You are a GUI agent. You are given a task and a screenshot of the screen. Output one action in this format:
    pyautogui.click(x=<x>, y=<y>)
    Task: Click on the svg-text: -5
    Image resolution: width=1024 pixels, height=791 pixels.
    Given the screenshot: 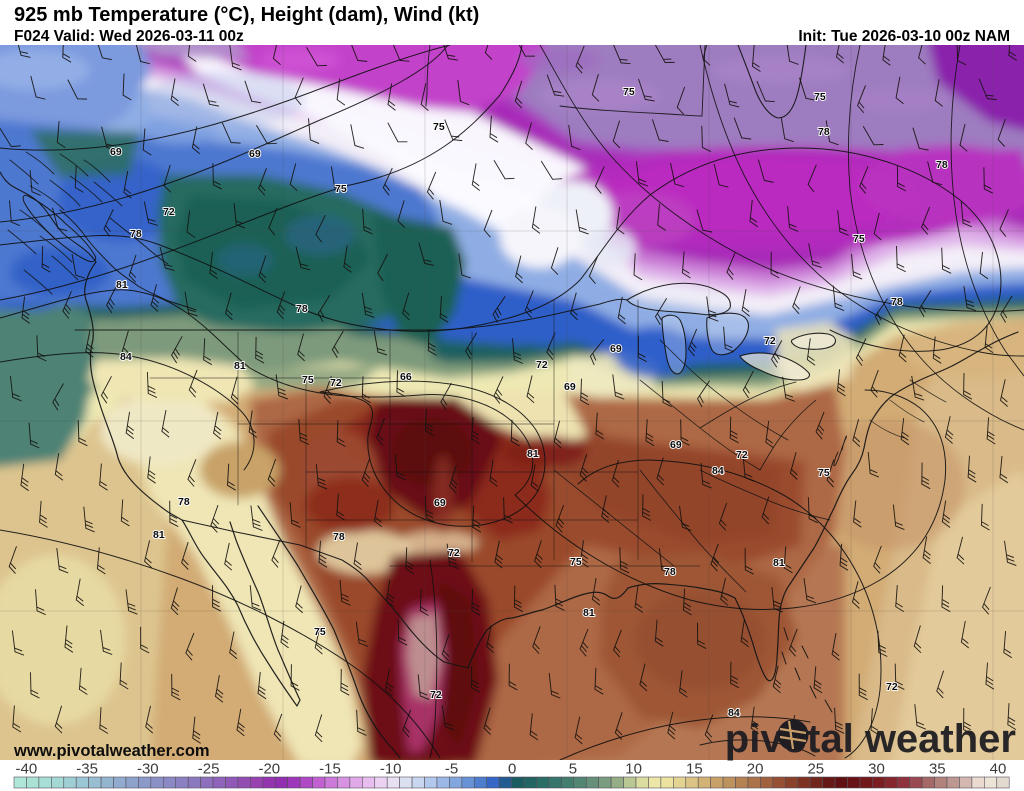 What is the action you would take?
    pyautogui.click(x=451, y=769)
    